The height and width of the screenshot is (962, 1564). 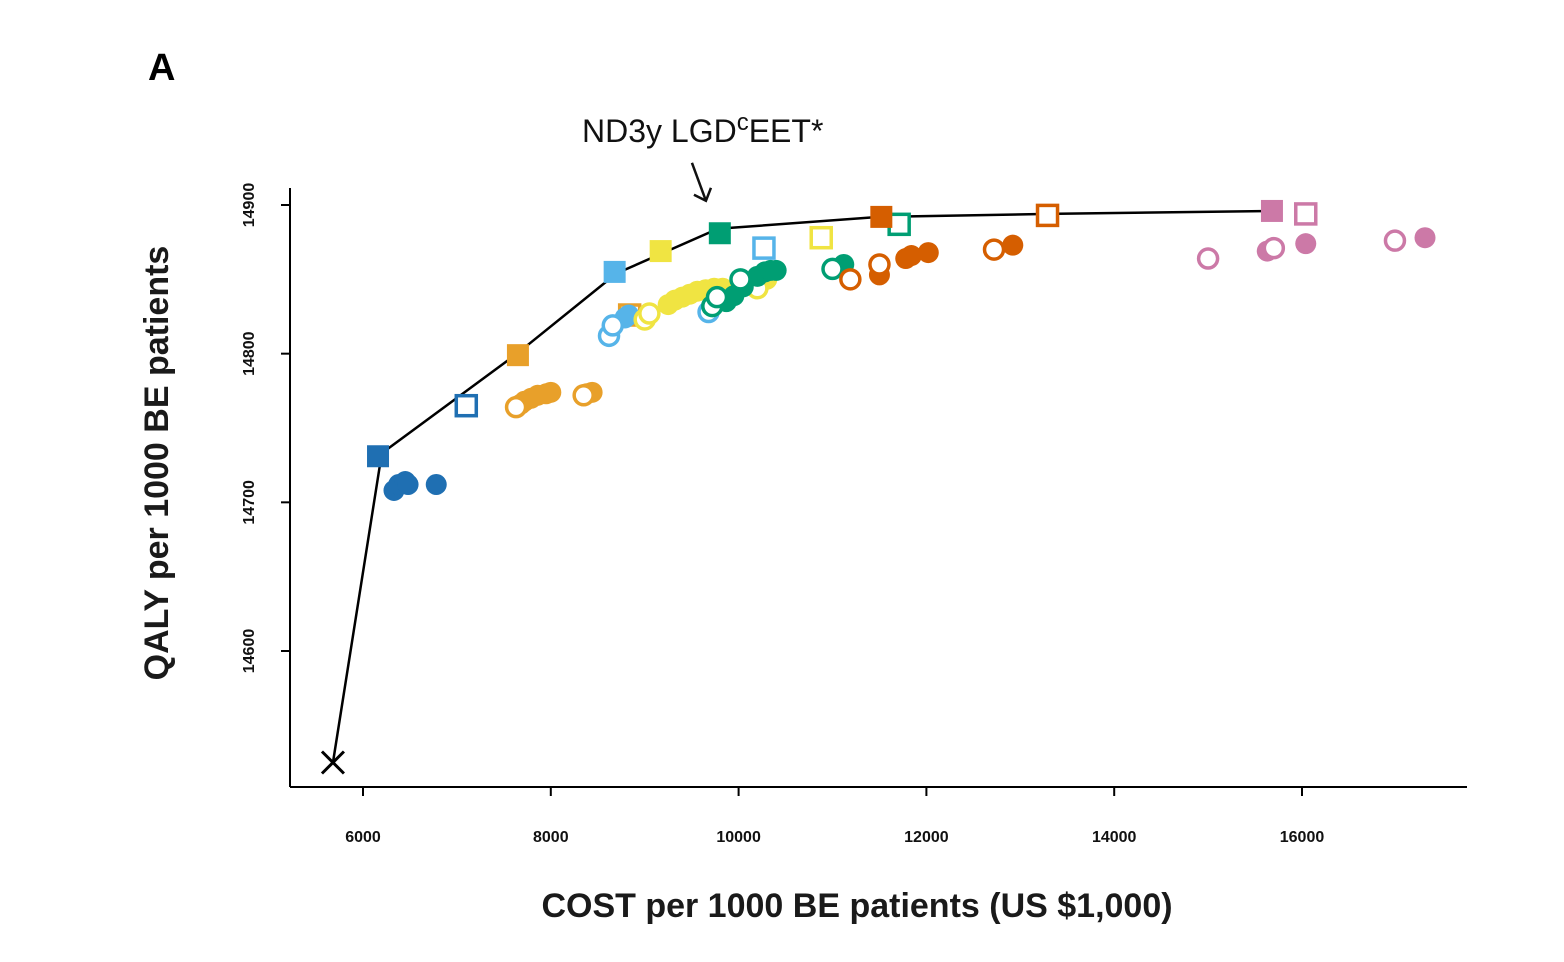 I want to click on y-tick-label: 14600, so click(x=249, y=651).